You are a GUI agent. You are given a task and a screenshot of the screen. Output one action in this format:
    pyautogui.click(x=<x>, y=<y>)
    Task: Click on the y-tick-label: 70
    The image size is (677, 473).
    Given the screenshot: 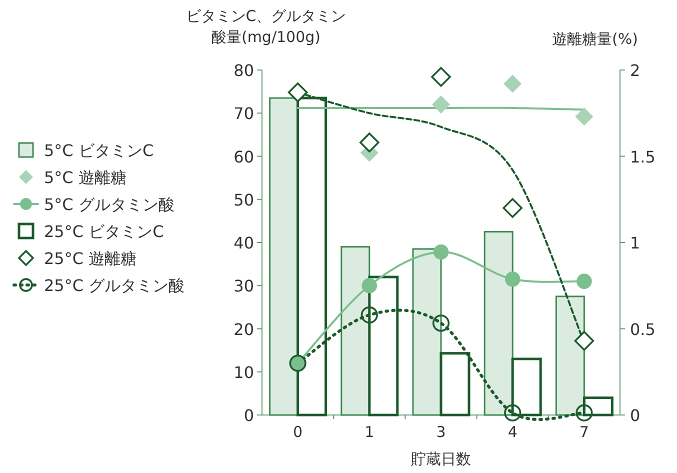 What is the action you would take?
    pyautogui.click(x=244, y=114)
    